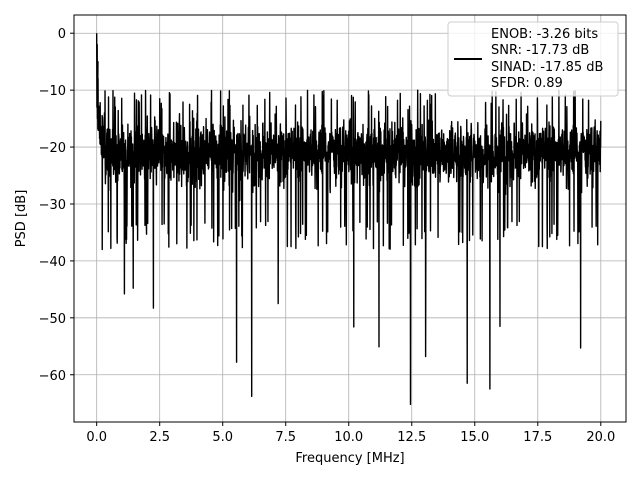  I want to click on y-axis-label: PSD [dB], so click(21, 219).